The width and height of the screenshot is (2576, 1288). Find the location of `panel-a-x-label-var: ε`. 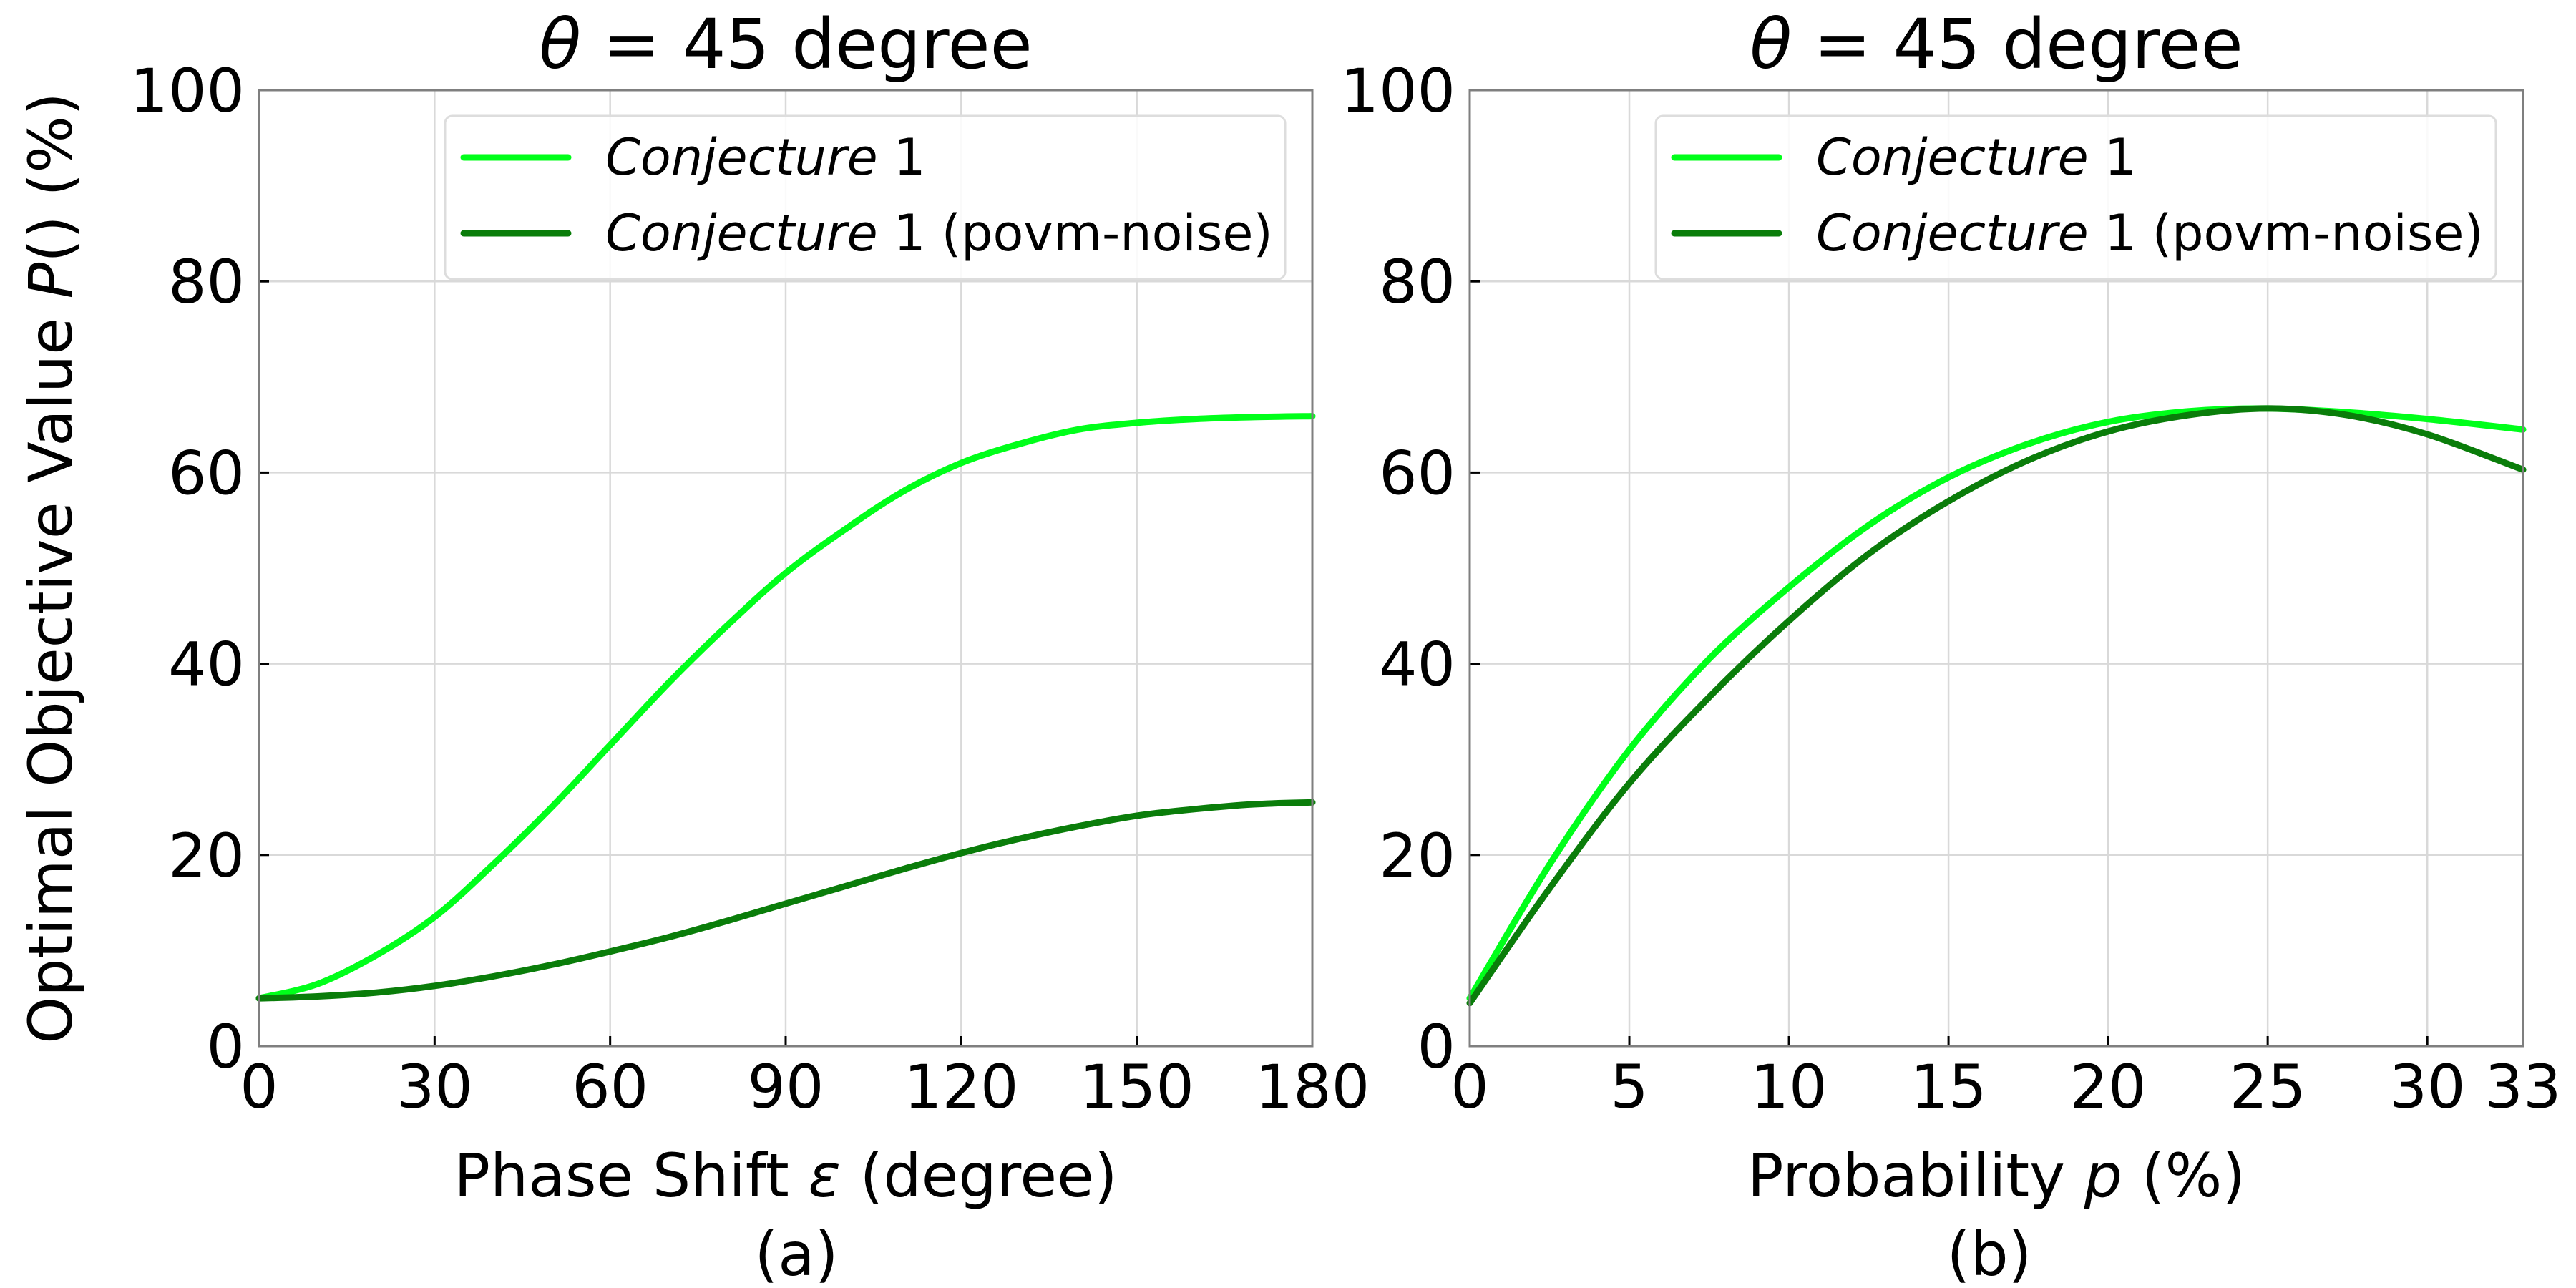

panel-a-x-label-var: ε is located at coordinates (825, 1176).